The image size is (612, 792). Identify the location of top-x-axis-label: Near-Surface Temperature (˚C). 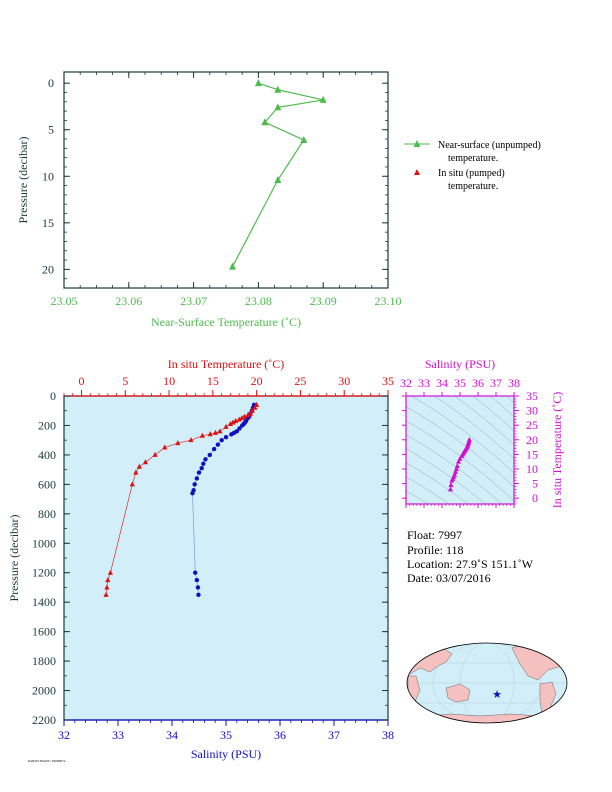
(226, 322).